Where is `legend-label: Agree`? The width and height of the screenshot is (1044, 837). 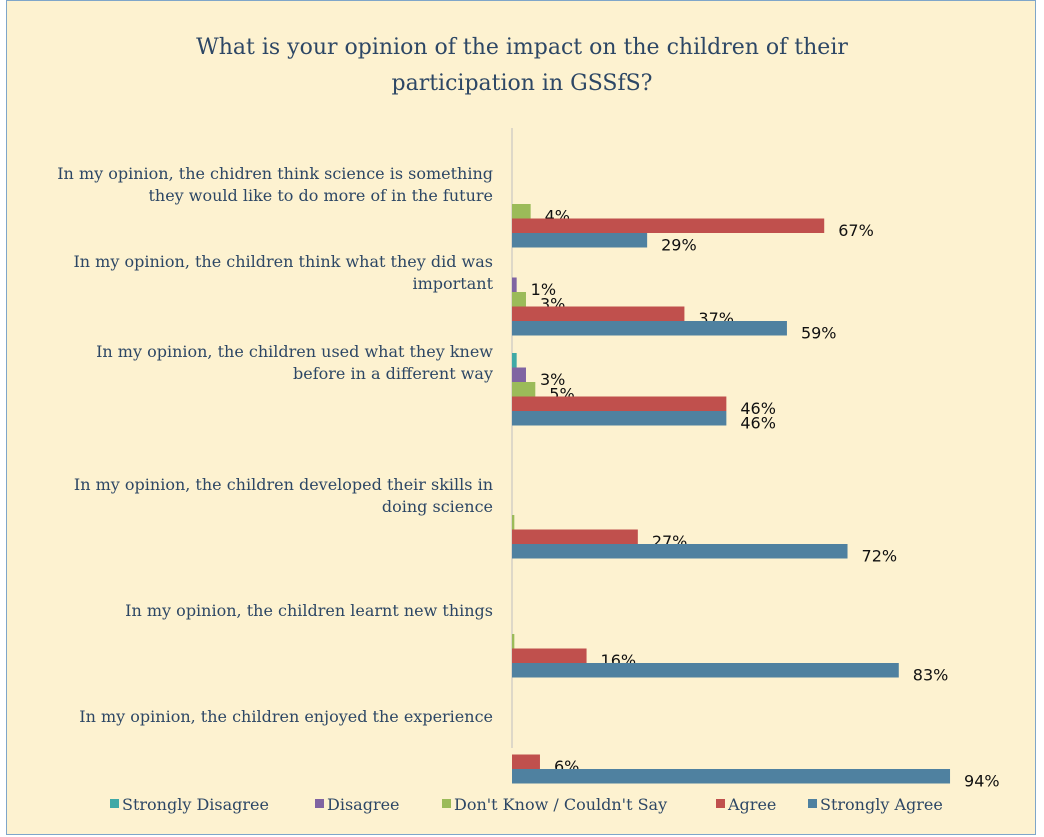 legend-label: Agree is located at coordinates (751, 804).